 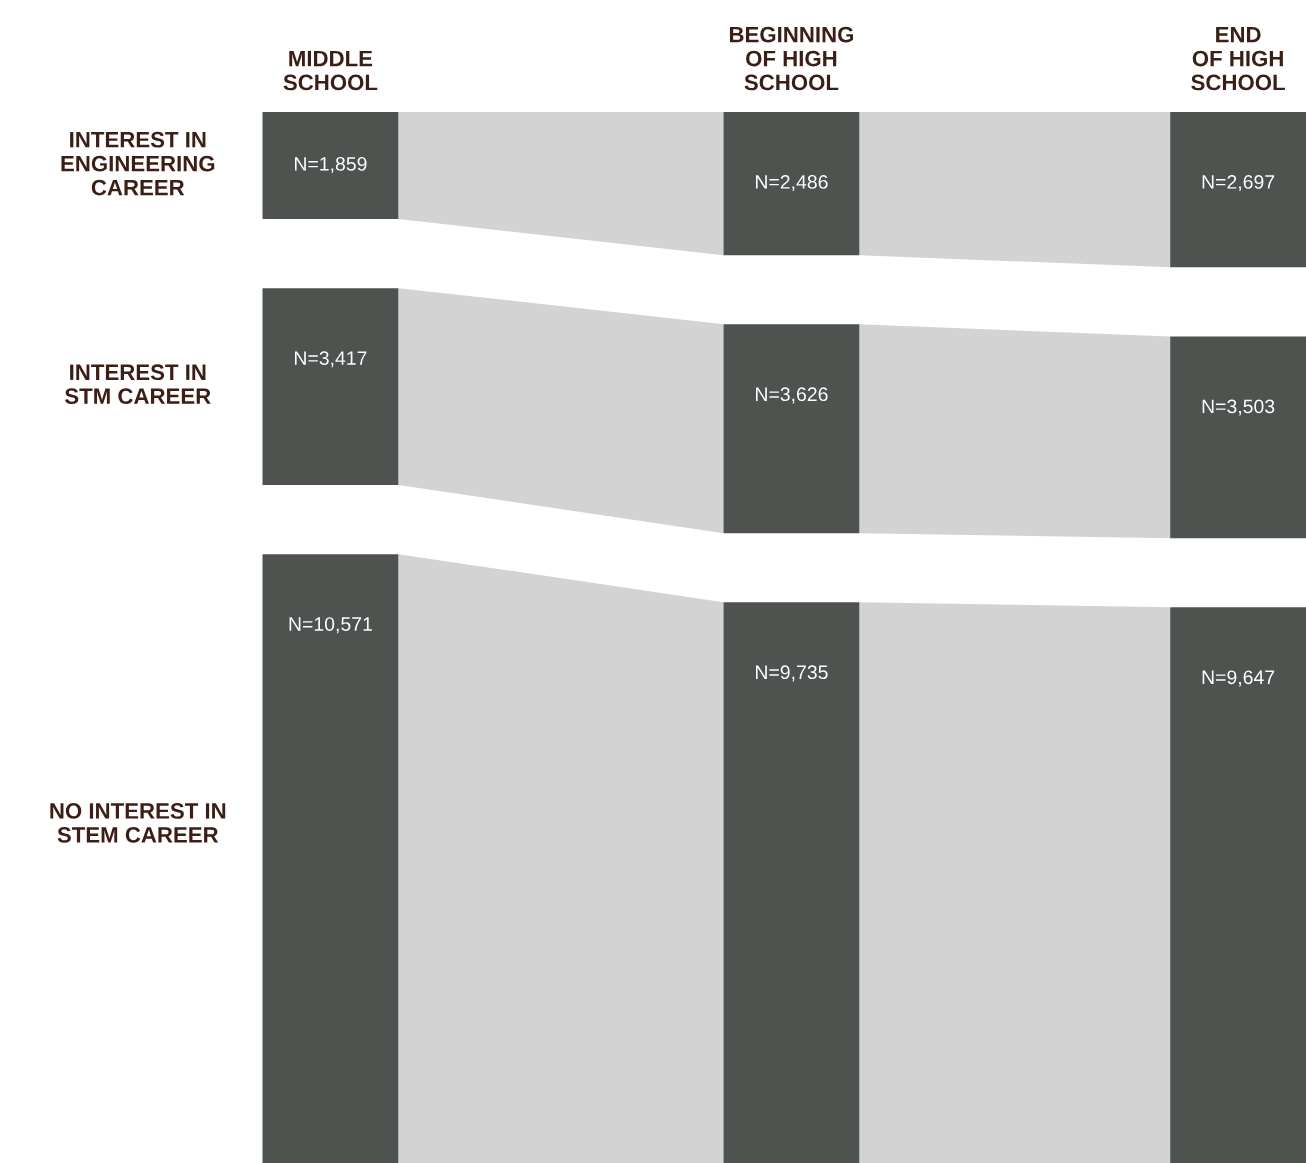 I want to click on category-label: MIDDLE SCHOOL, so click(x=330, y=70).